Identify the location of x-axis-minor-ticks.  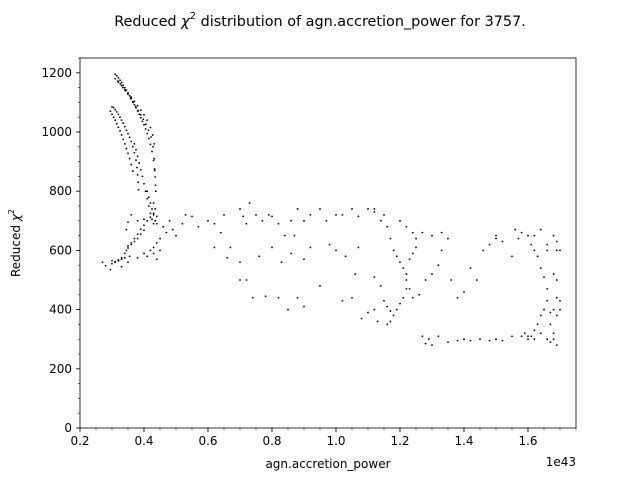
(328, 429).